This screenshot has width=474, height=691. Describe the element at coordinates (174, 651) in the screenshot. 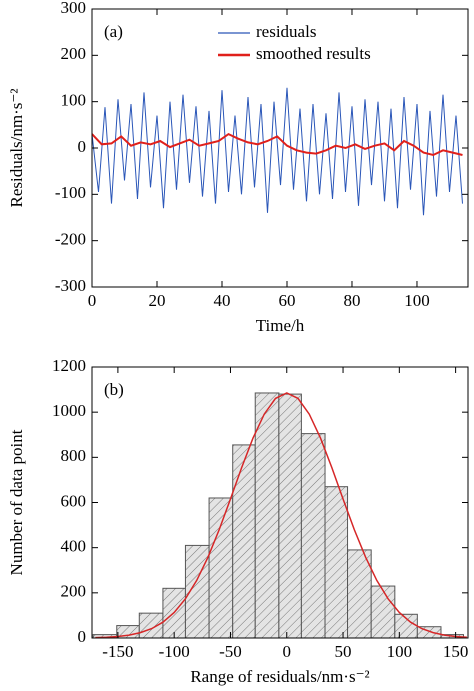

I see `x-tick-label: -100` at that location.